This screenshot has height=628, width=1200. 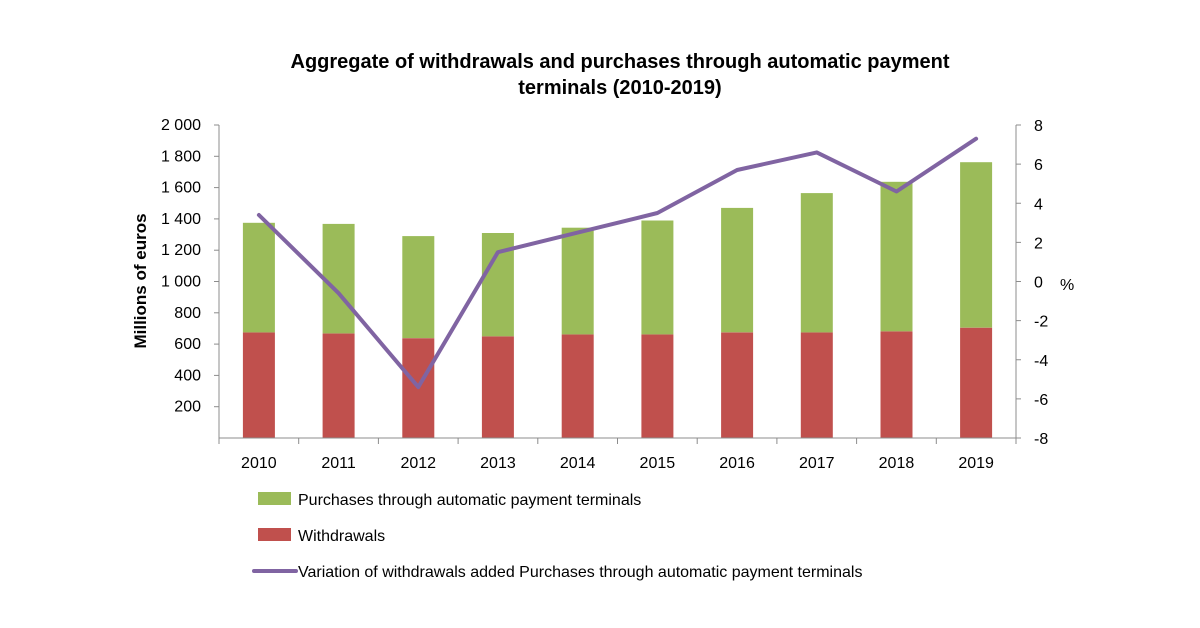 I want to click on y-tick-label: 1 000, so click(x=181, y=282).